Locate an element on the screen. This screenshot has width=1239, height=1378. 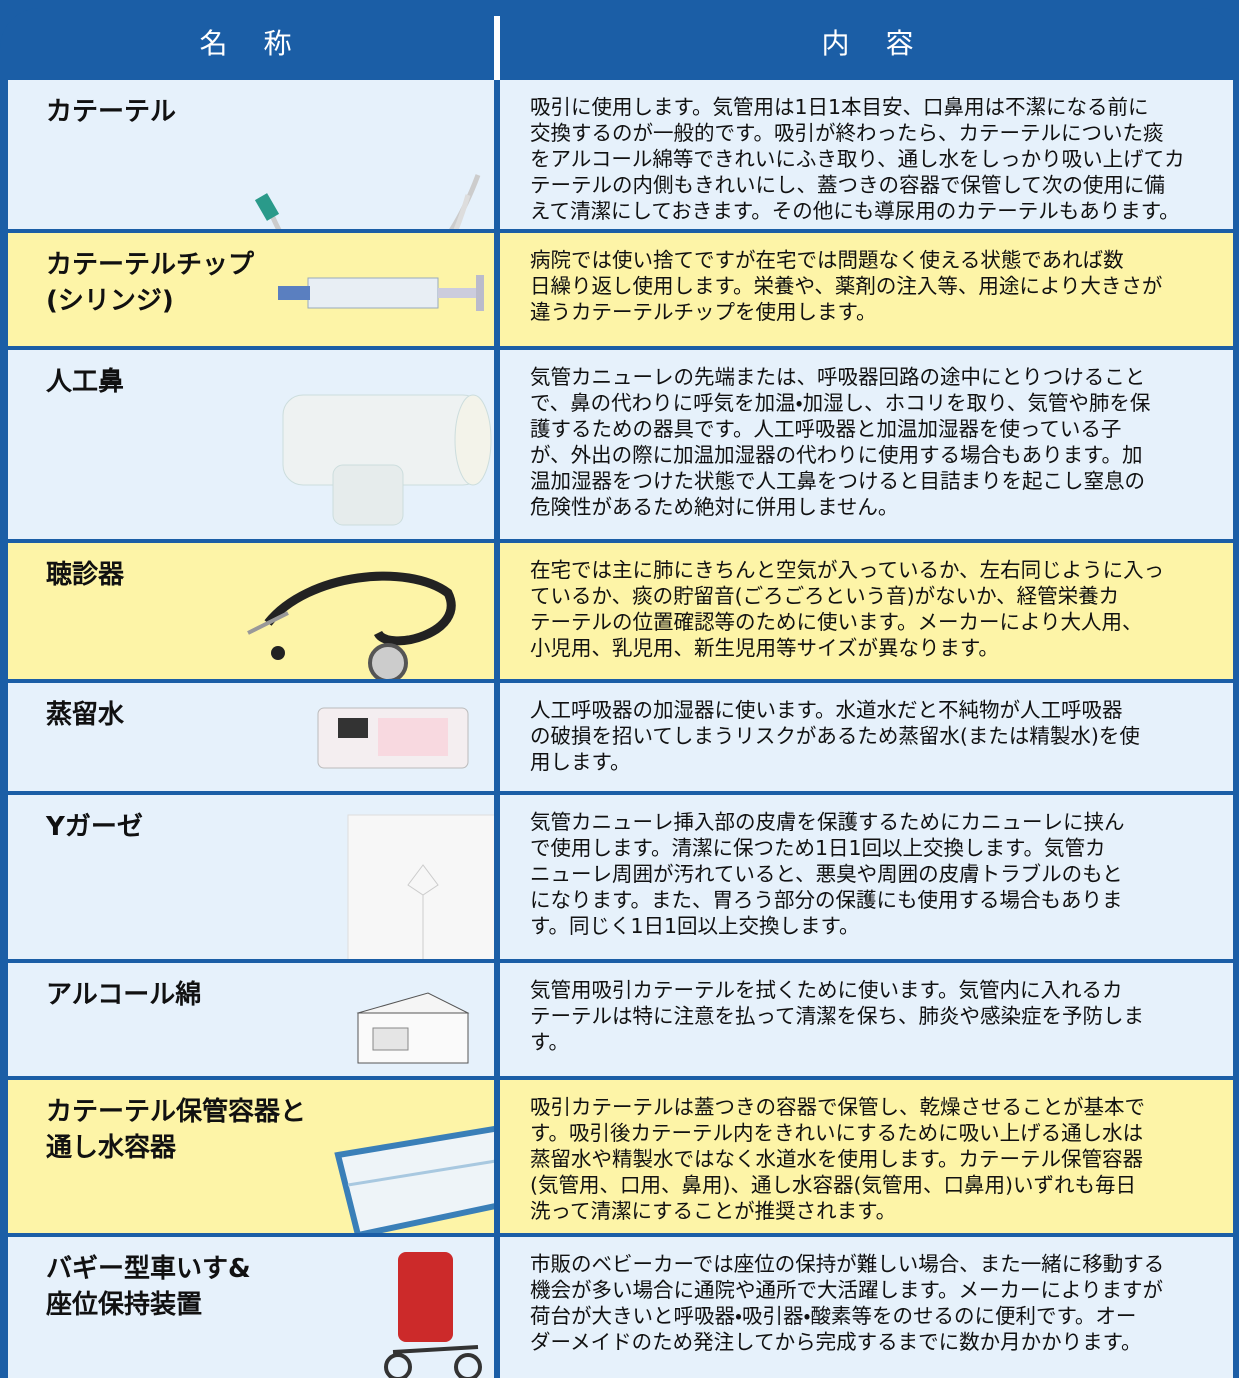
description-line: えて清潔にしておきます。その他にも導尿用のカテーテルもあります。 is located at coordinates (855, 211).